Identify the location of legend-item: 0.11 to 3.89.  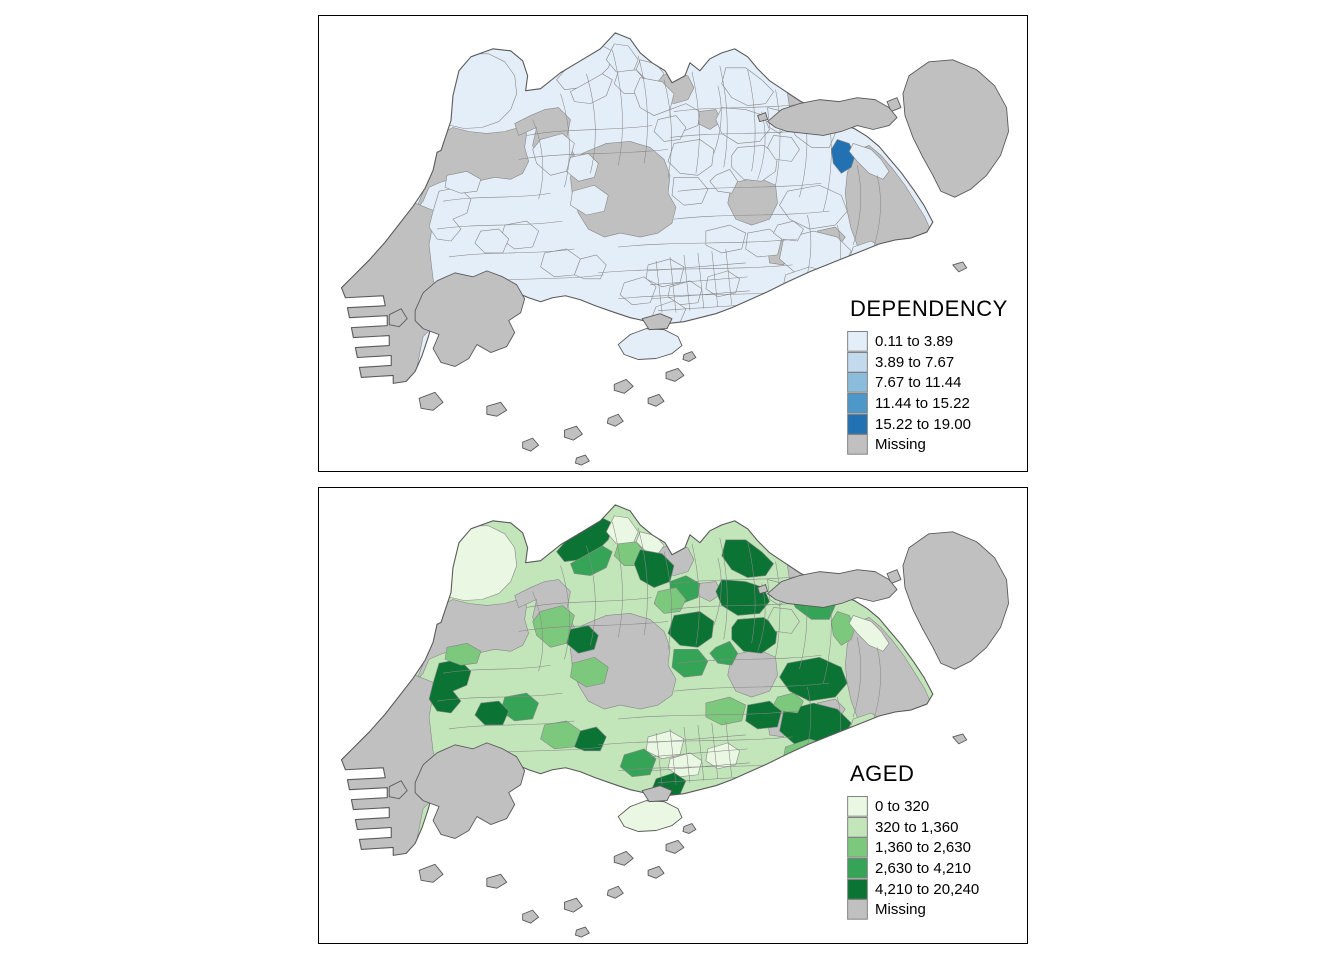
(927, 341).